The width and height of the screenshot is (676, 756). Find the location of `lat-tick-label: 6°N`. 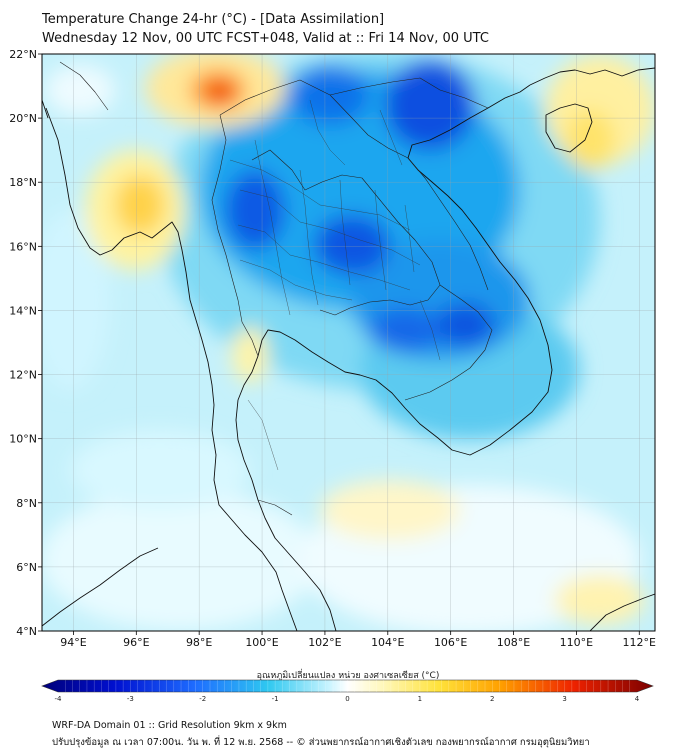

lat-tick-label: 6°N is located at coordinates (26, 567).